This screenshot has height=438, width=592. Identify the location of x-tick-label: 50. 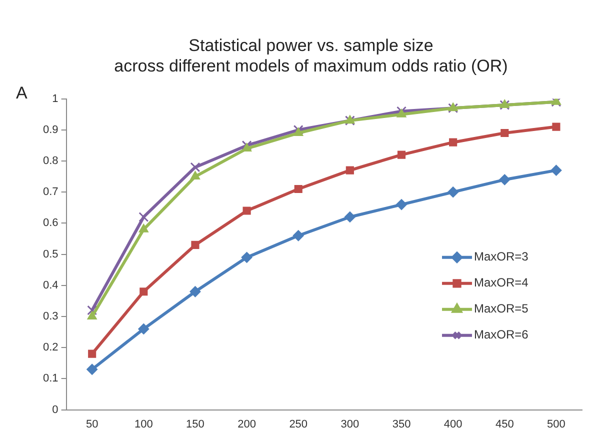
(92, 424).